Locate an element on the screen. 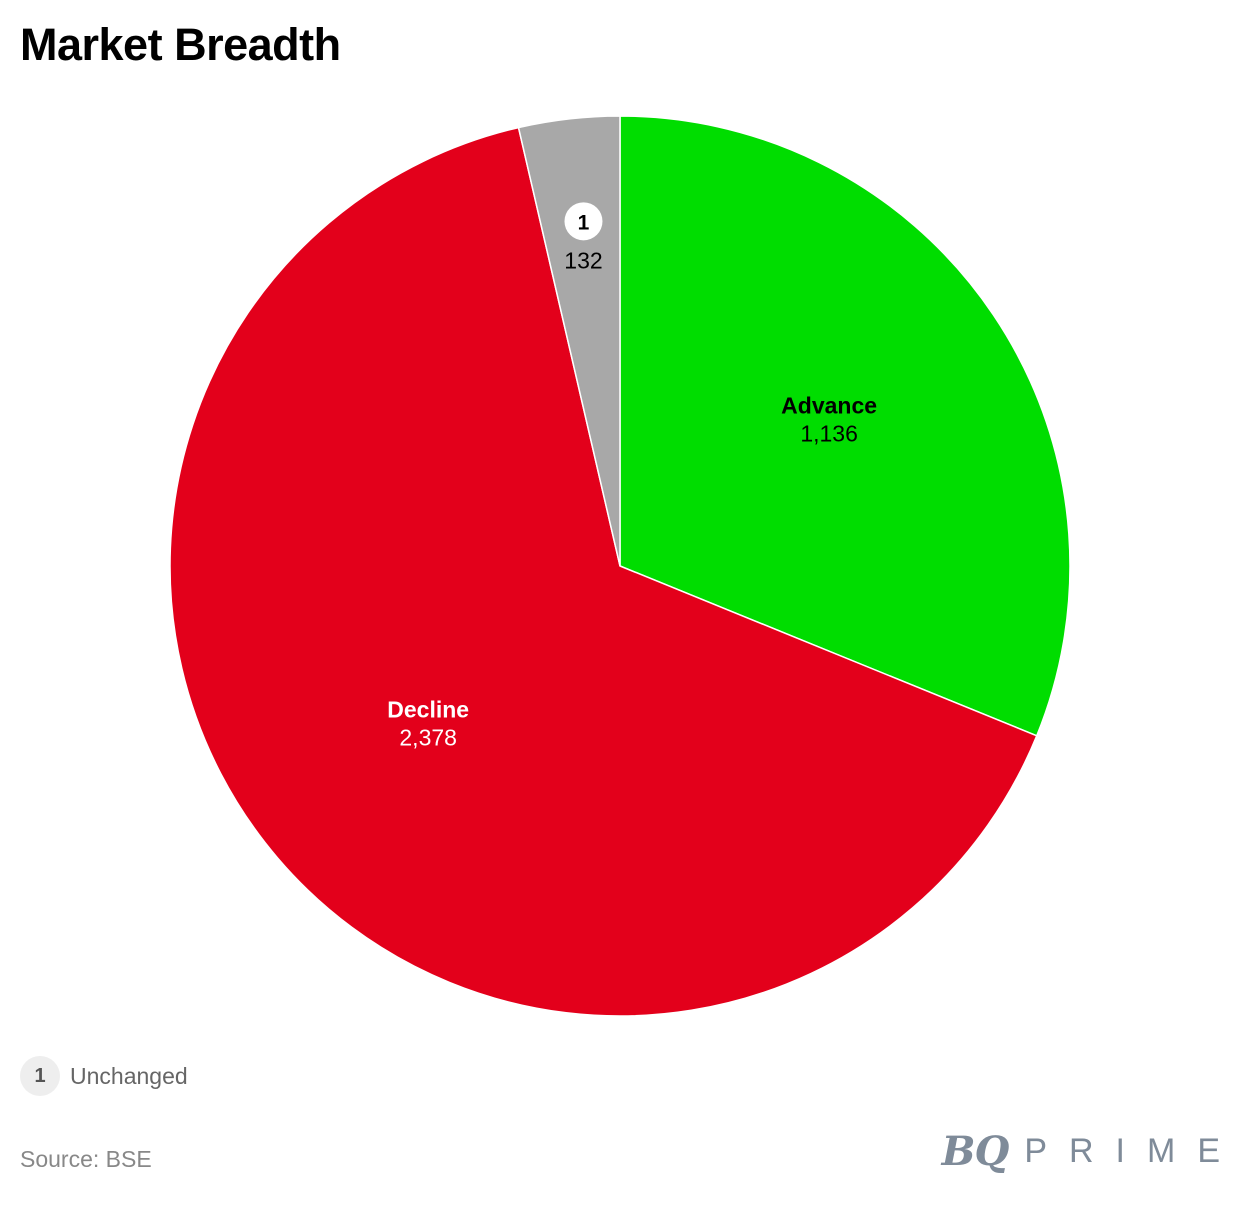 The image size is (1240, 1206). logo-bq: BQ is located at coordinates (975, 1151).